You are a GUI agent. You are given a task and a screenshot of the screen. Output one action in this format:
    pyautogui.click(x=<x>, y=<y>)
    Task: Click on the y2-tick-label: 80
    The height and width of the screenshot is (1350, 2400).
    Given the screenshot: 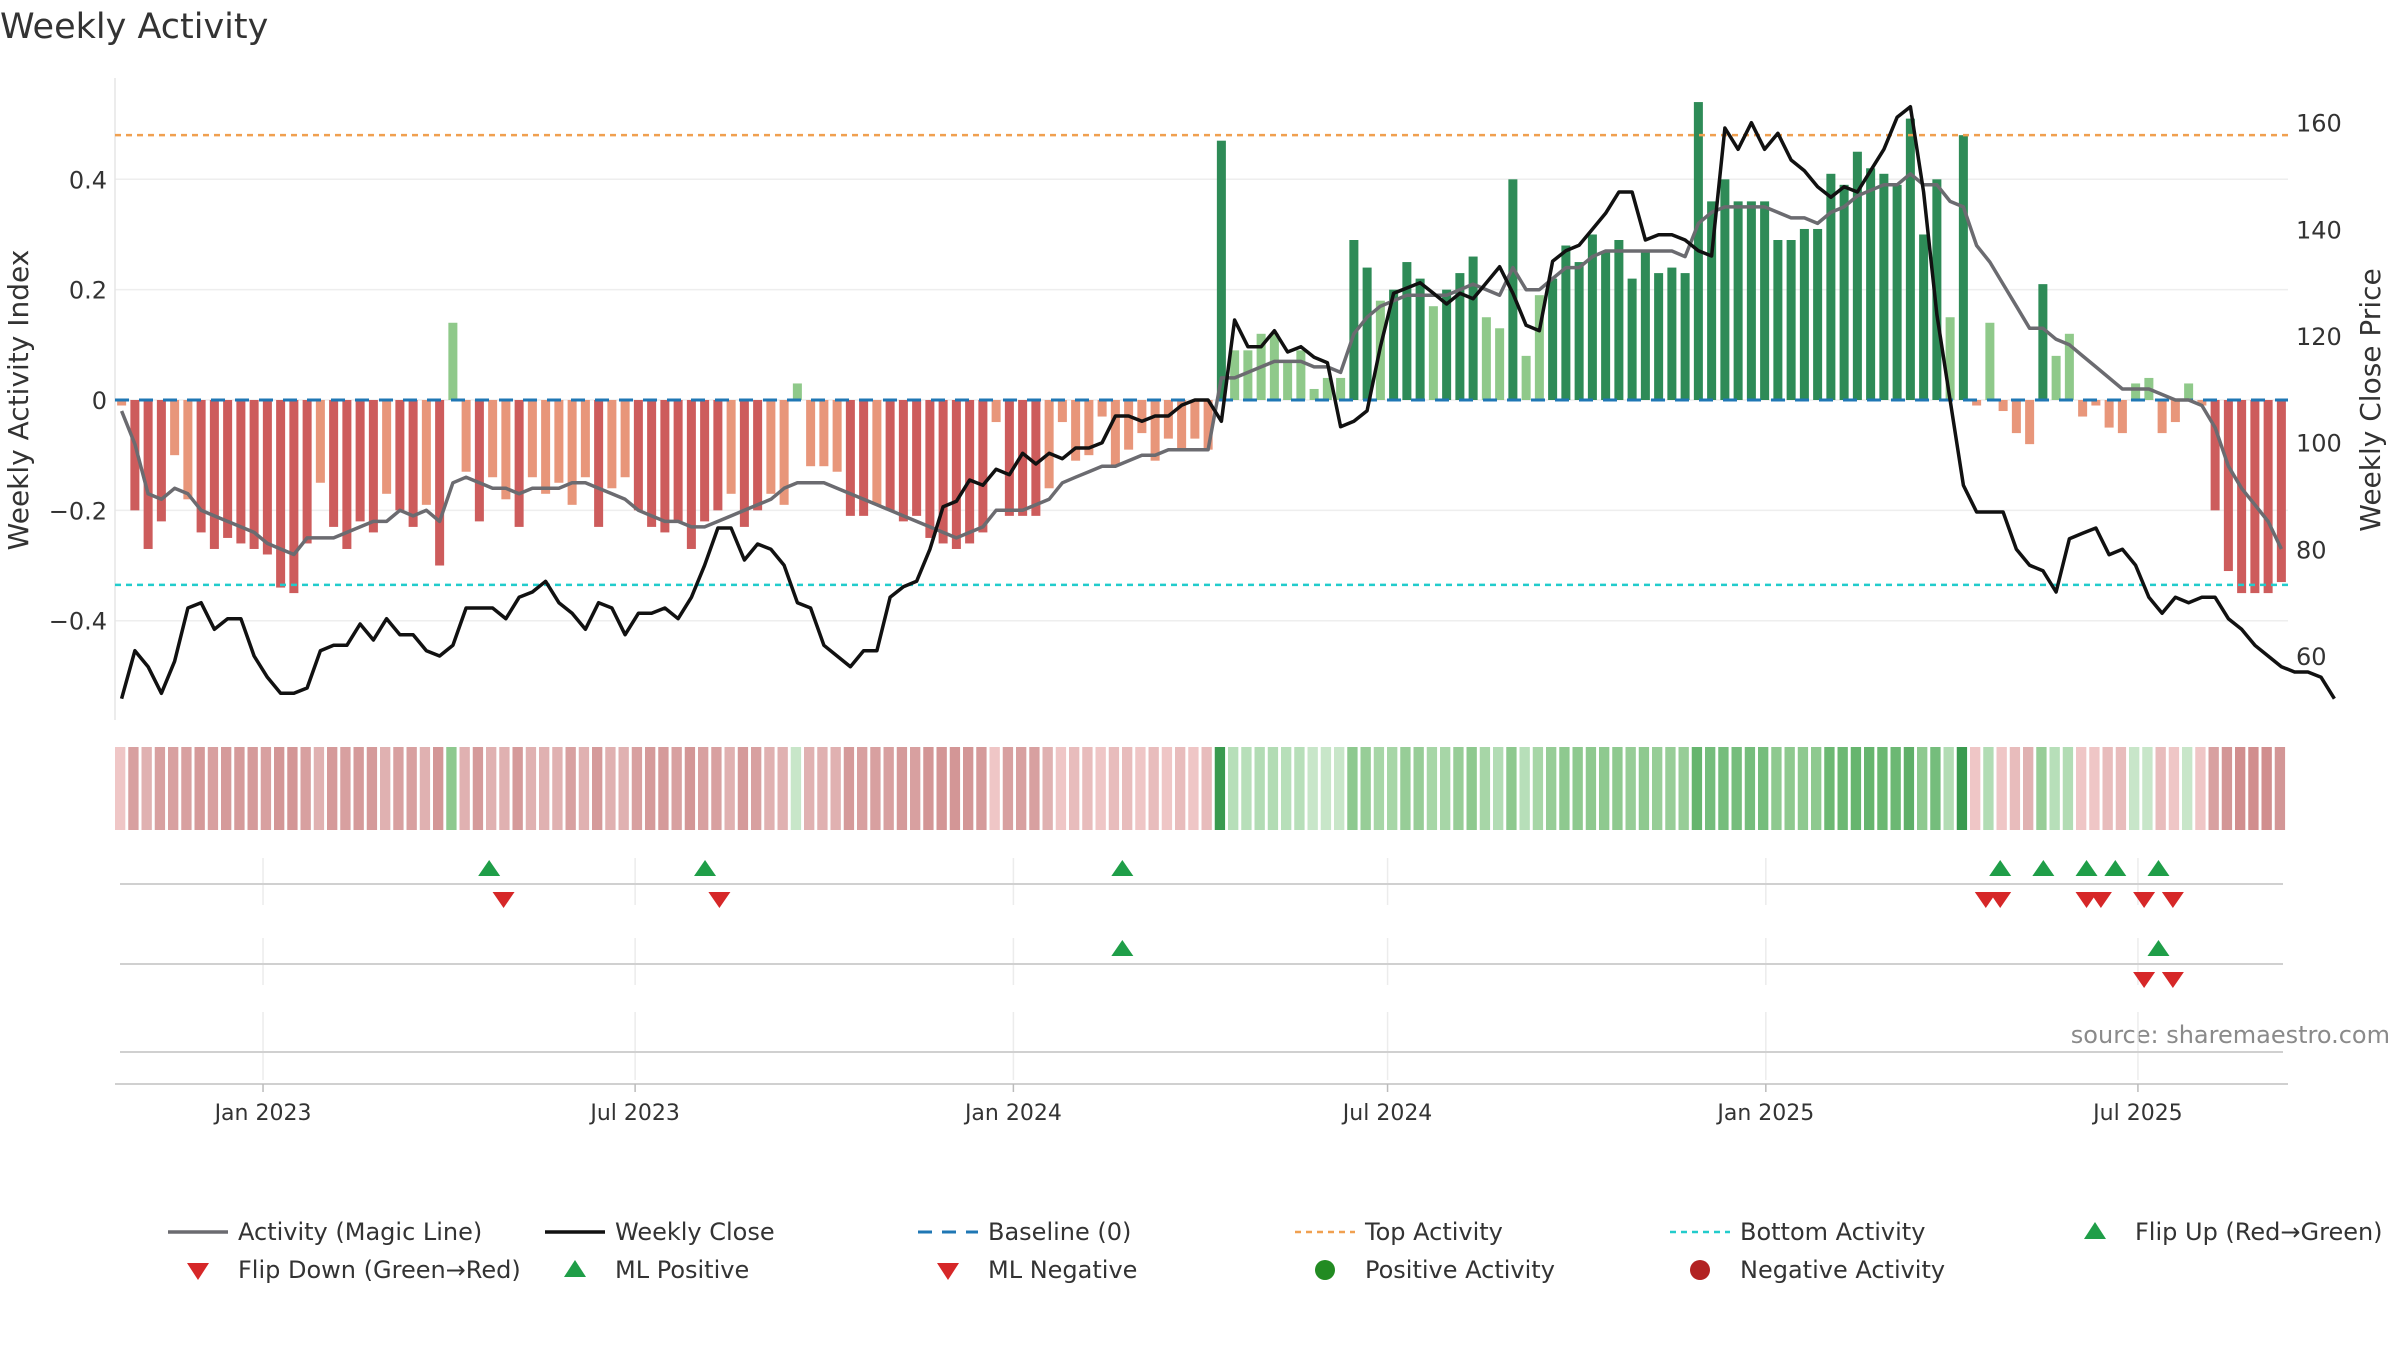 What is the action you would take?
    pyautogui.click(x=2311, y=550)
    